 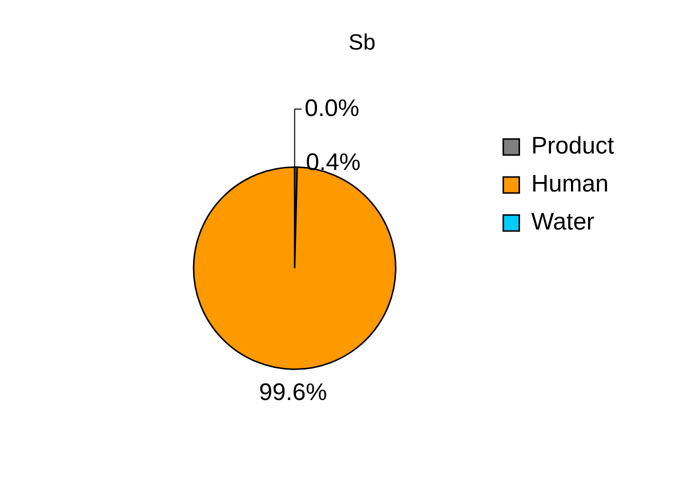 I want to click on chart-title: Sb, so click(x=362, y=41).